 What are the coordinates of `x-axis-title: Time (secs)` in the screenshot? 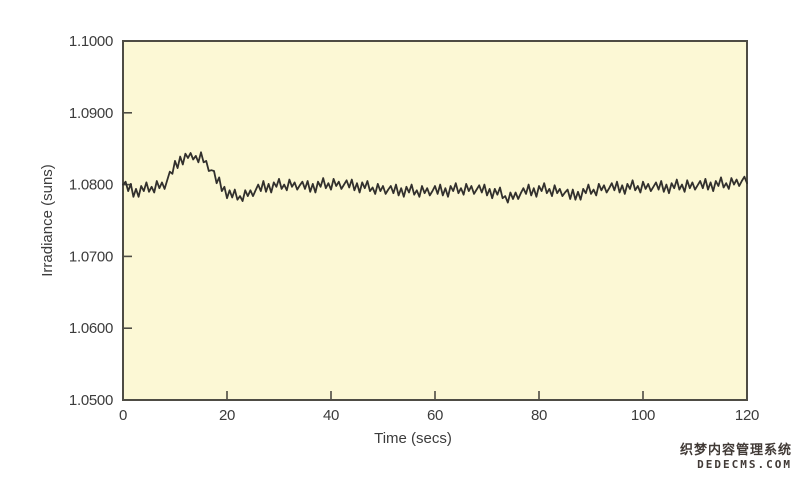 It's located at (413, 438).